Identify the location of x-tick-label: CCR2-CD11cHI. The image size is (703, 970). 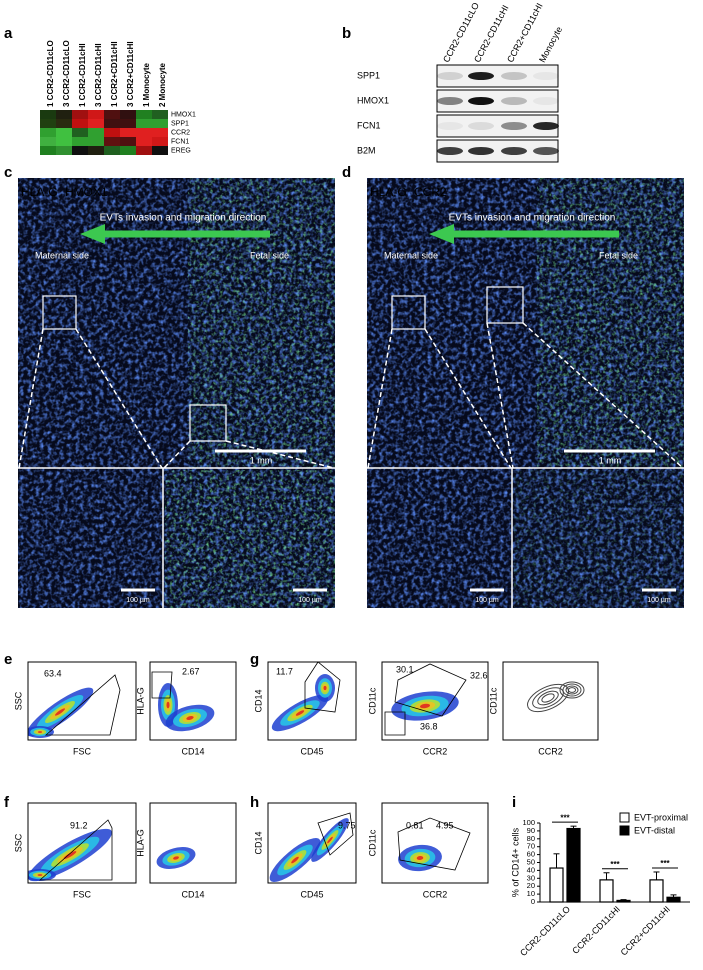
(596, 930).